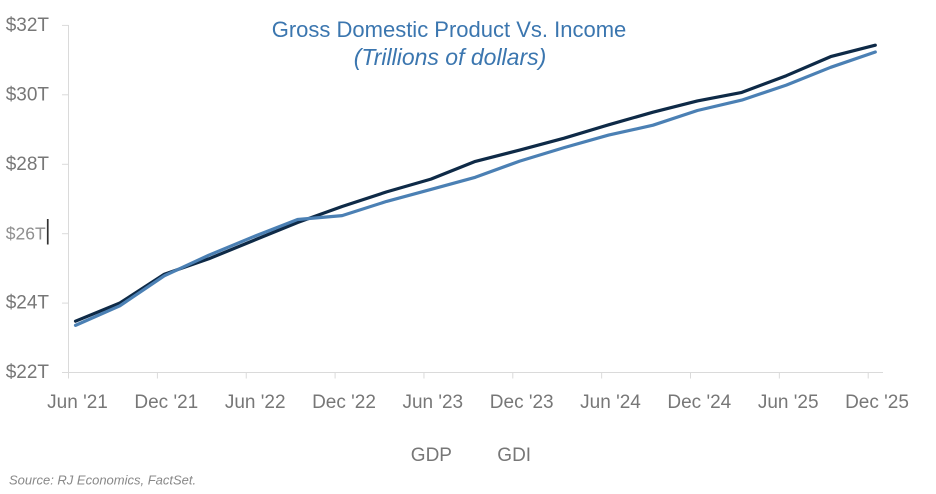 The image size is (936, 494). I want to click on svg-text: Jun '25, so click(788, 402).